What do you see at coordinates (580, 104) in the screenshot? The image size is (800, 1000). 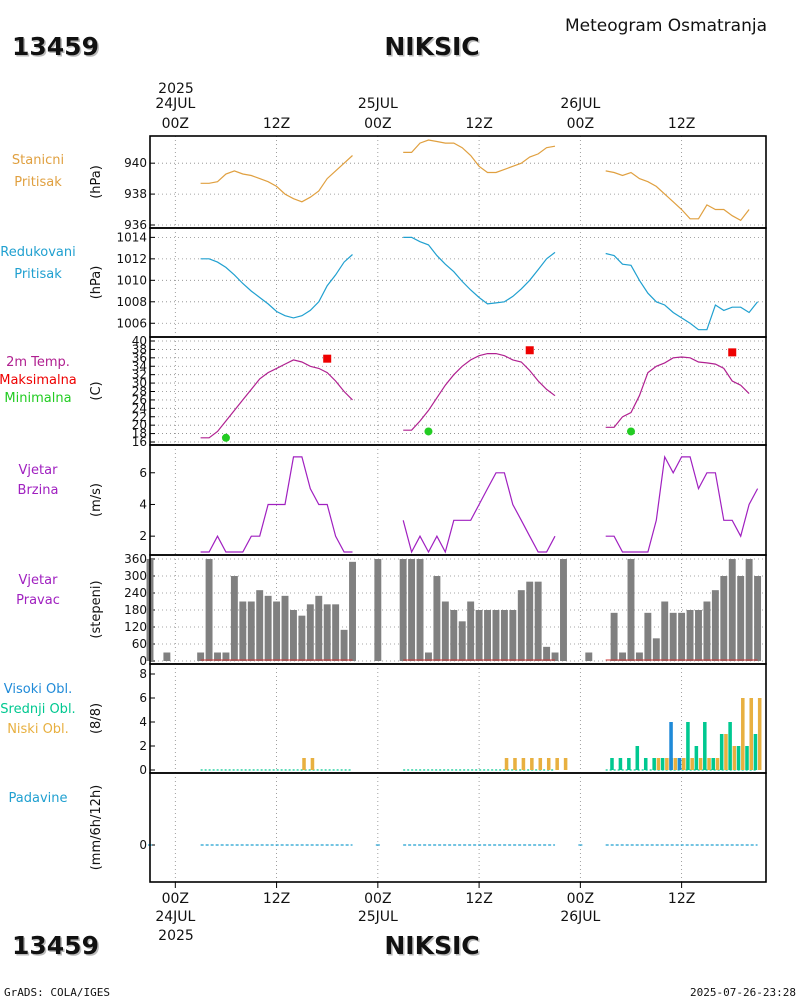 I see `top-date-label: 26JUL` at bounding box center [580, 104].